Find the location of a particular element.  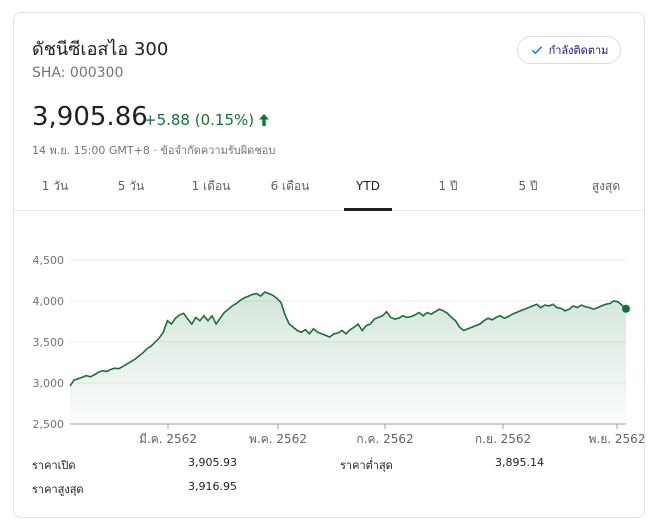

price-change: +5.88 (0.15%) is located at coordinates (207, 120).